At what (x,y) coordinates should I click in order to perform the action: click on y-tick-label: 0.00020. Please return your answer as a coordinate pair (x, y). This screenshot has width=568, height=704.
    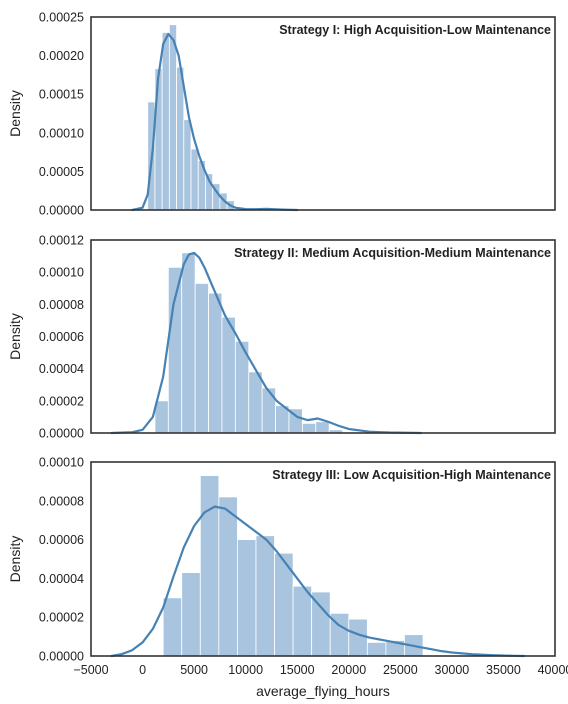
    Looking at the image, I should click on (61, 56).